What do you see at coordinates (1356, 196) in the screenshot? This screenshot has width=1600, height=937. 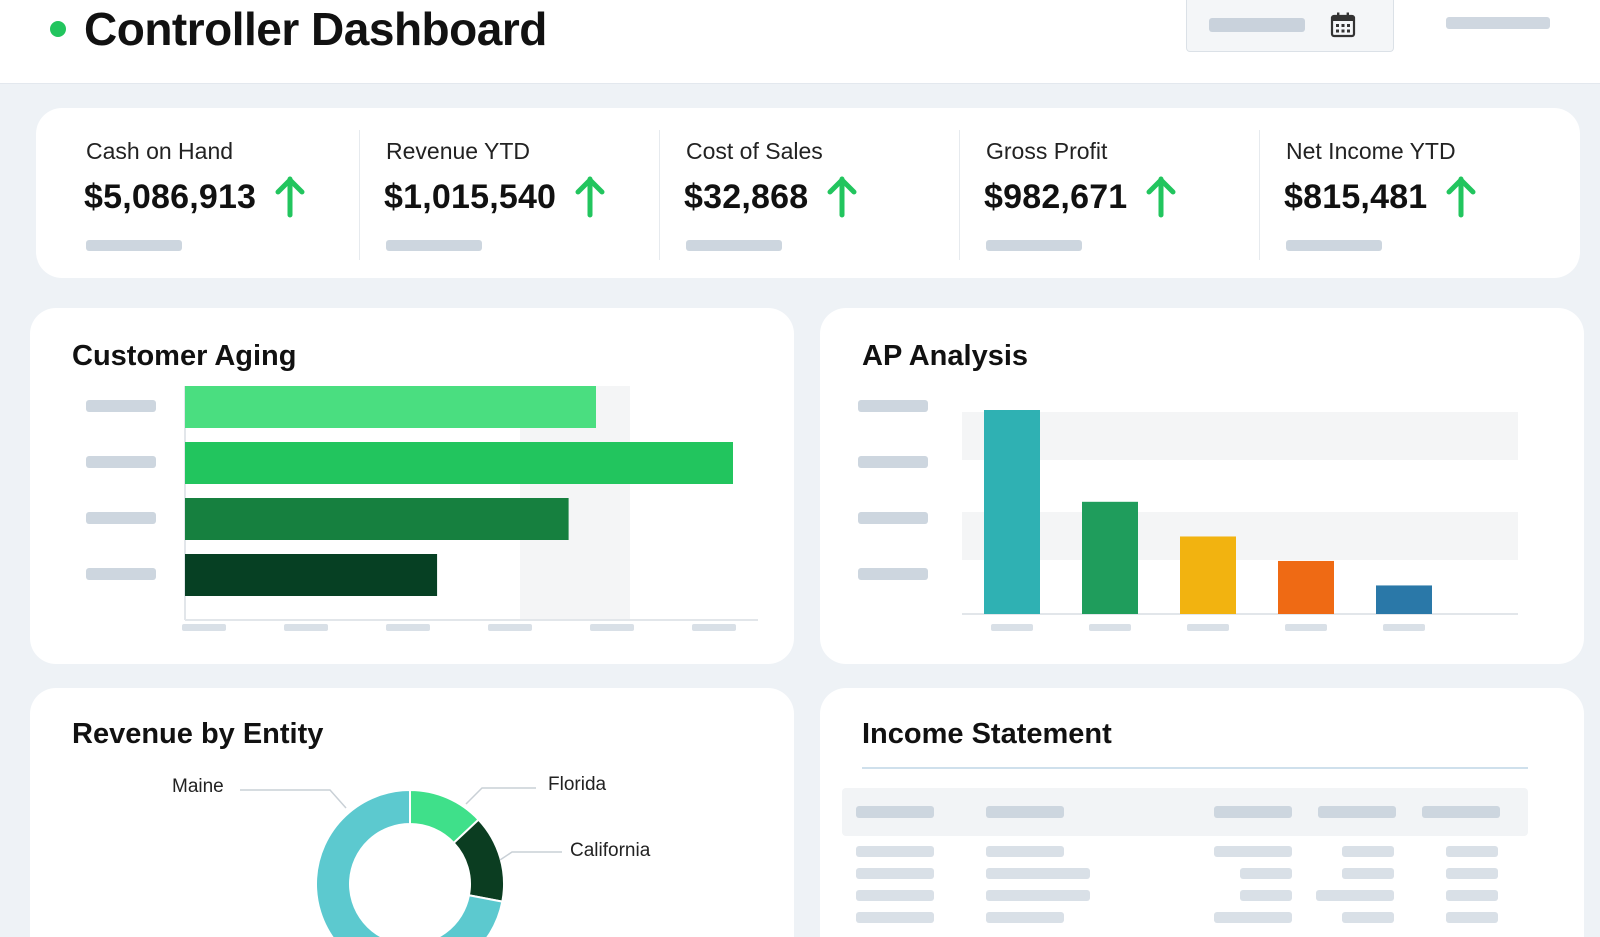 I see `kpi-value: $815,481` at bounding box center [1356, 196].